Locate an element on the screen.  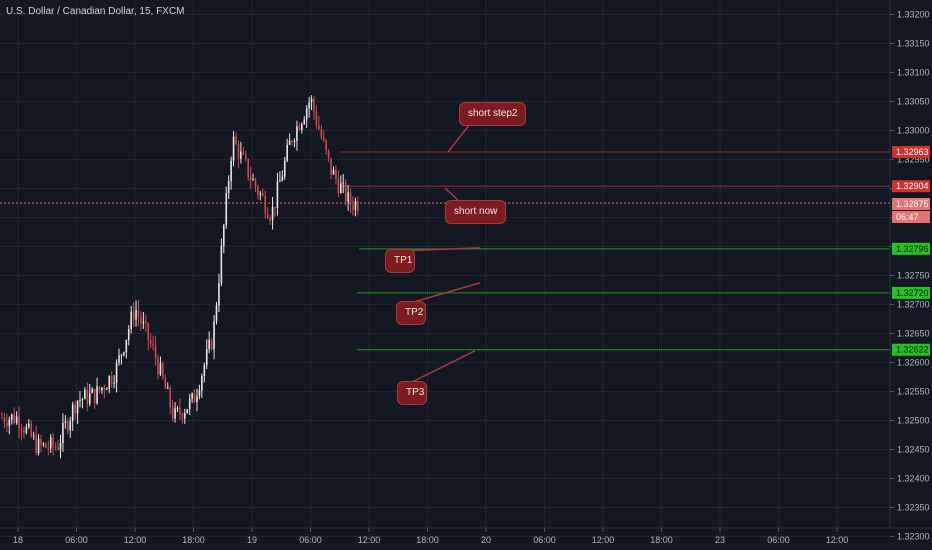
price-tag-target is located at coordinates (911, 248).